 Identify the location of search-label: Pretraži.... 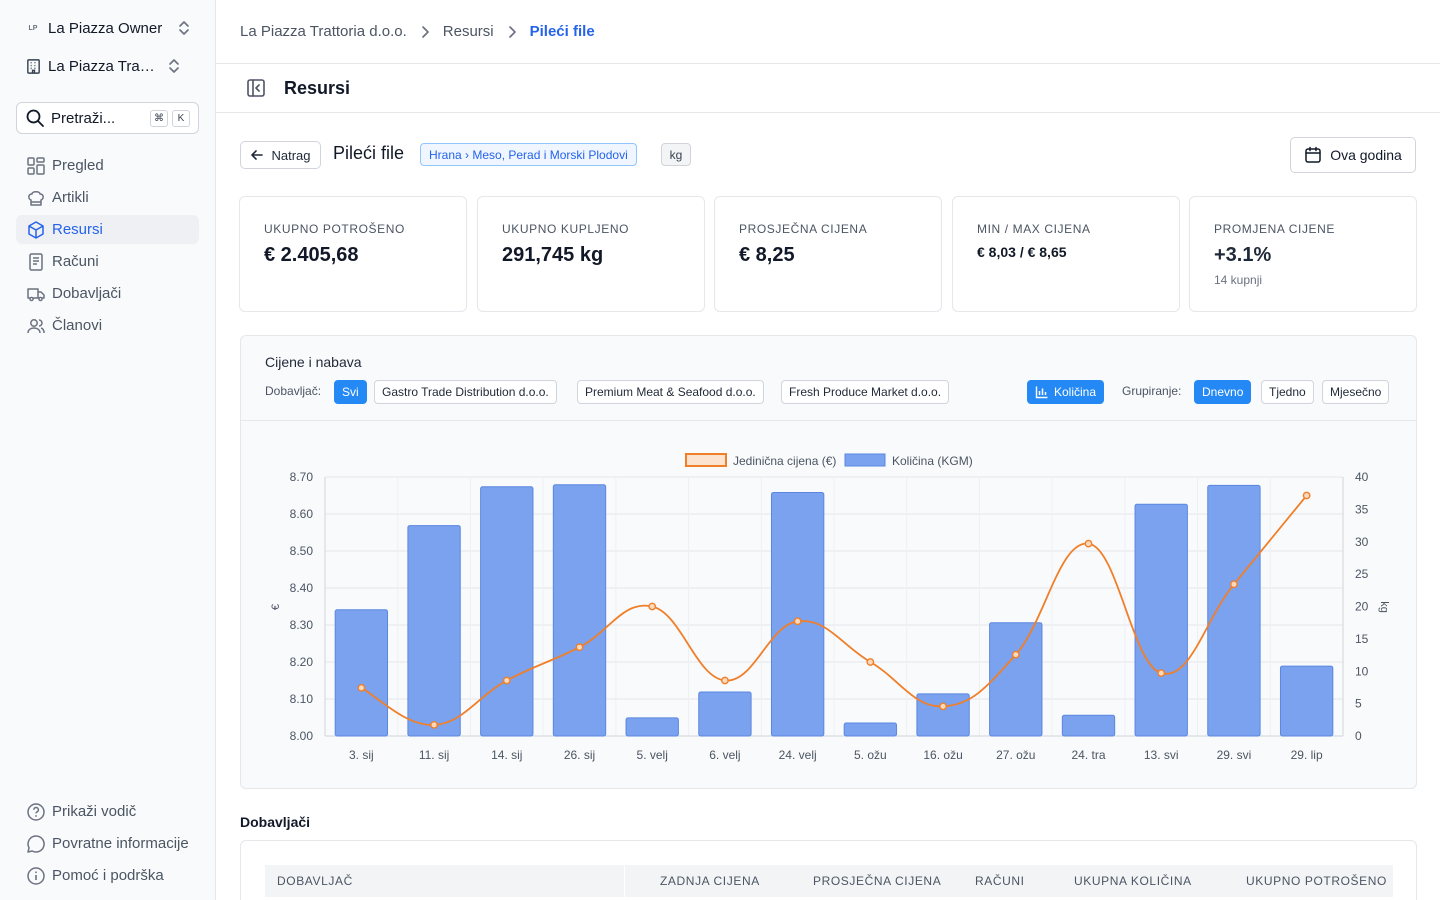
(83, 118).